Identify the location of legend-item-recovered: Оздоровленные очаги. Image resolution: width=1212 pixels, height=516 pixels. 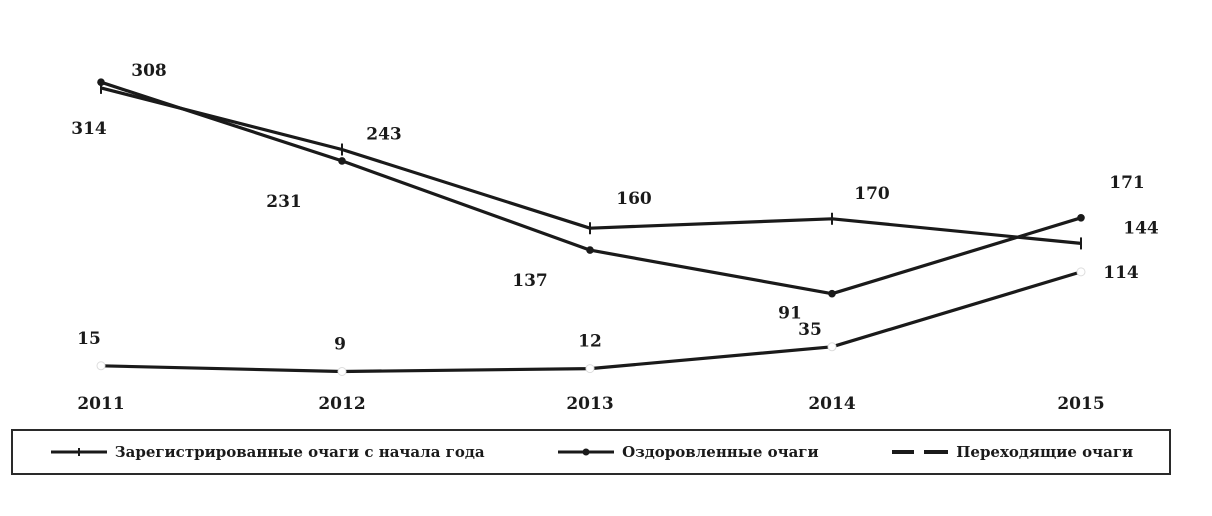
(687, 452).